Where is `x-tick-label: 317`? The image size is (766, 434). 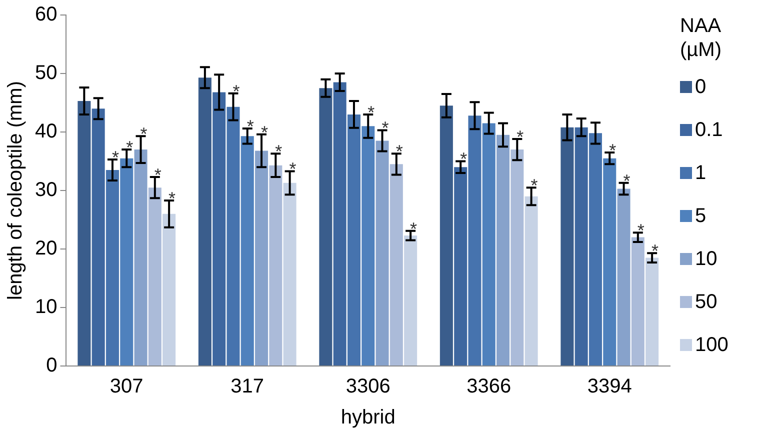 x-tick-label: 317 is located at coordinates (247, 387).